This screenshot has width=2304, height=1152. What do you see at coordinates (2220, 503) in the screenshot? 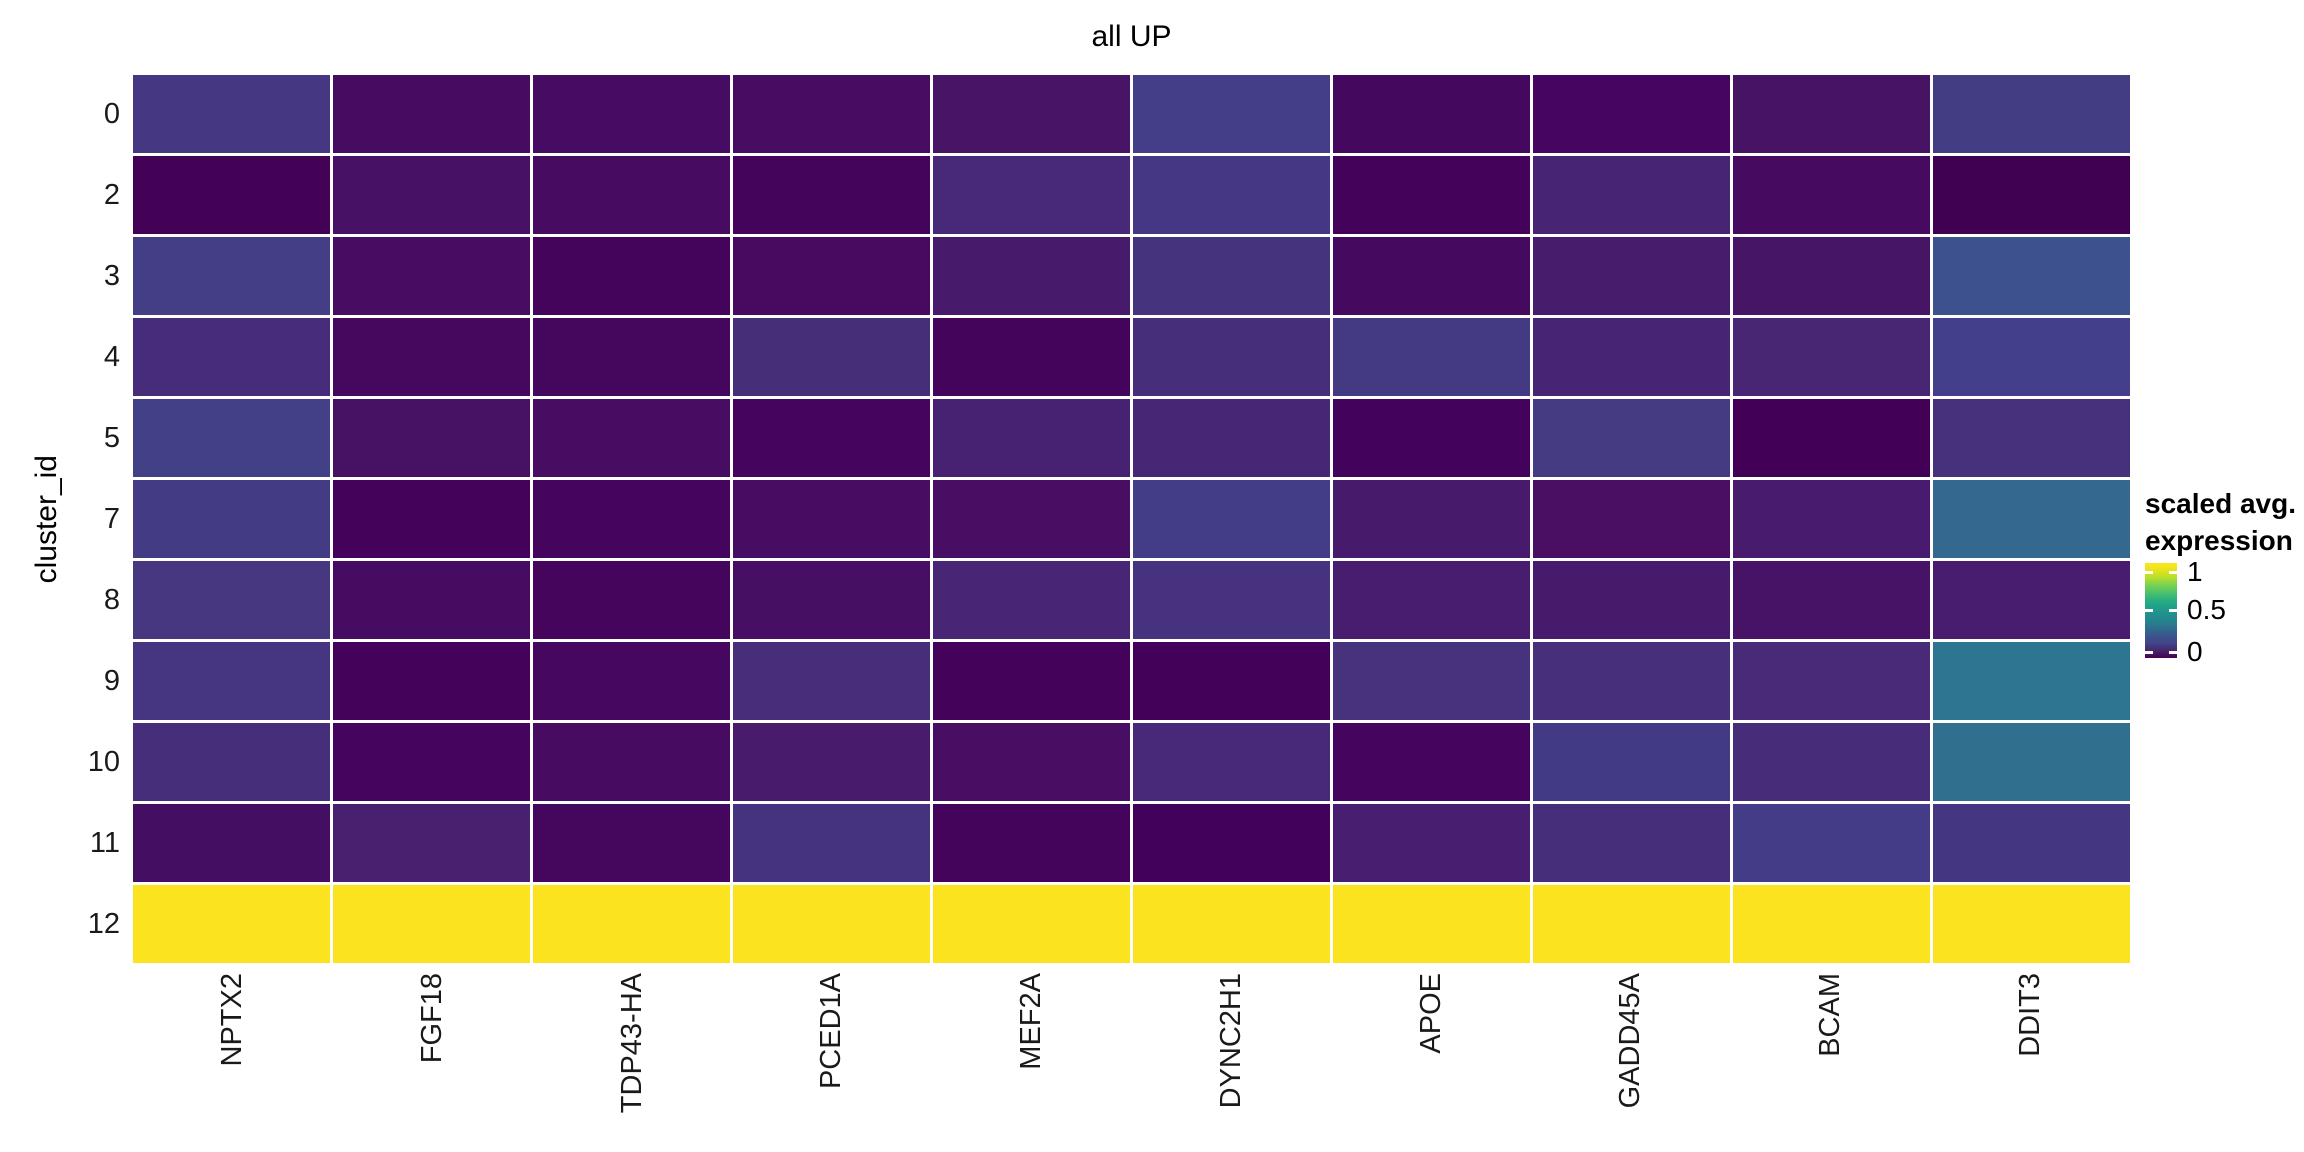
I see `legend-title-line-1: scaled avg.` at bounding box center [2220, 503].